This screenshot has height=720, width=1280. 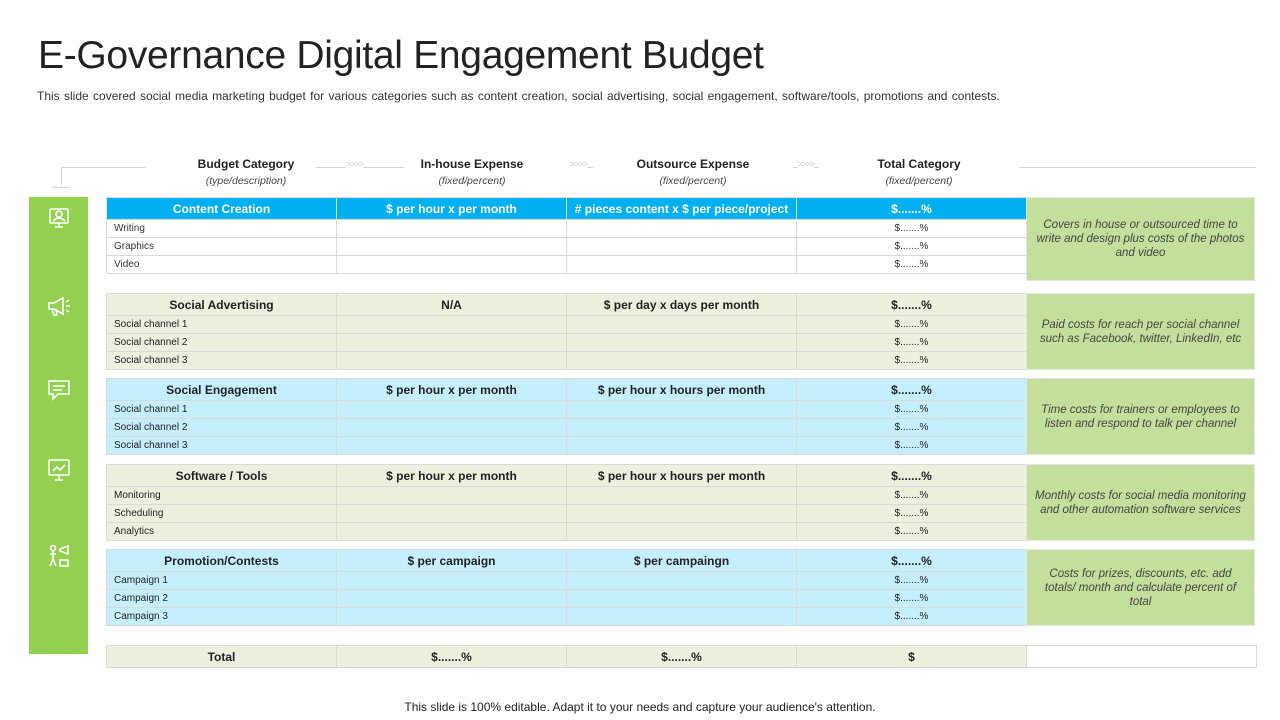 What do you see at coordinates (246, 181) in the screenshot?
I see `header-sub: (type/description)` at bounding box center [246, 181].